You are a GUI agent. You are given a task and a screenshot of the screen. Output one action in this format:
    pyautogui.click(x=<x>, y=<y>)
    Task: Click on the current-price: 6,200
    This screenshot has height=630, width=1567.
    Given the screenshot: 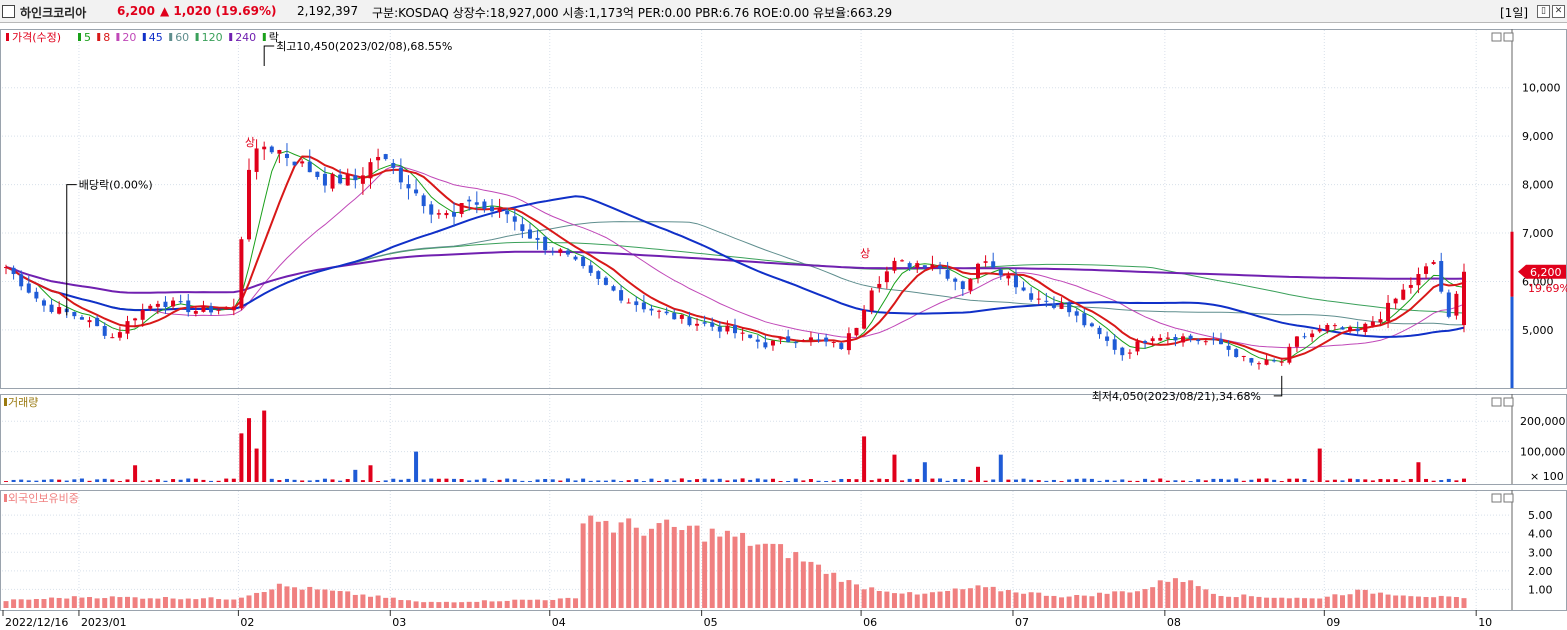 What is the action you would take?
    pyautogui.click(x=136, y=11)
    